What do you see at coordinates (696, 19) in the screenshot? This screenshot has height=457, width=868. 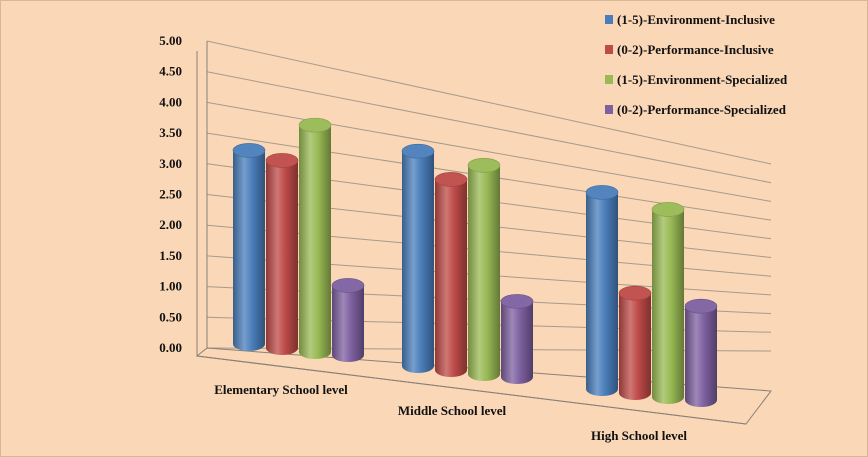 I see `legend-item: (1-5)-Environment-Inclusive` at bounding box center [696, 19].